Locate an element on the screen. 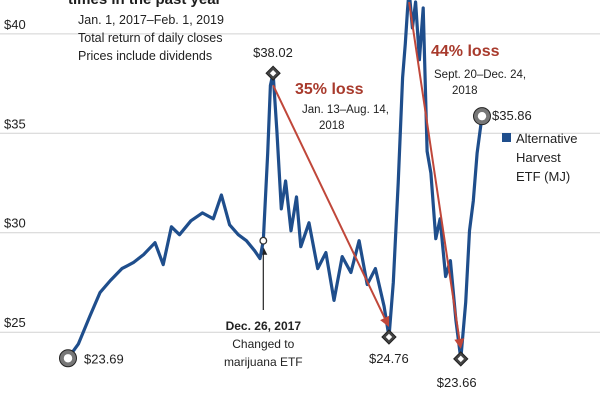 The width and height of the screenshot is (600, 400). legend-line-3: ETF (MJ) is located at coordinates (543, 176).